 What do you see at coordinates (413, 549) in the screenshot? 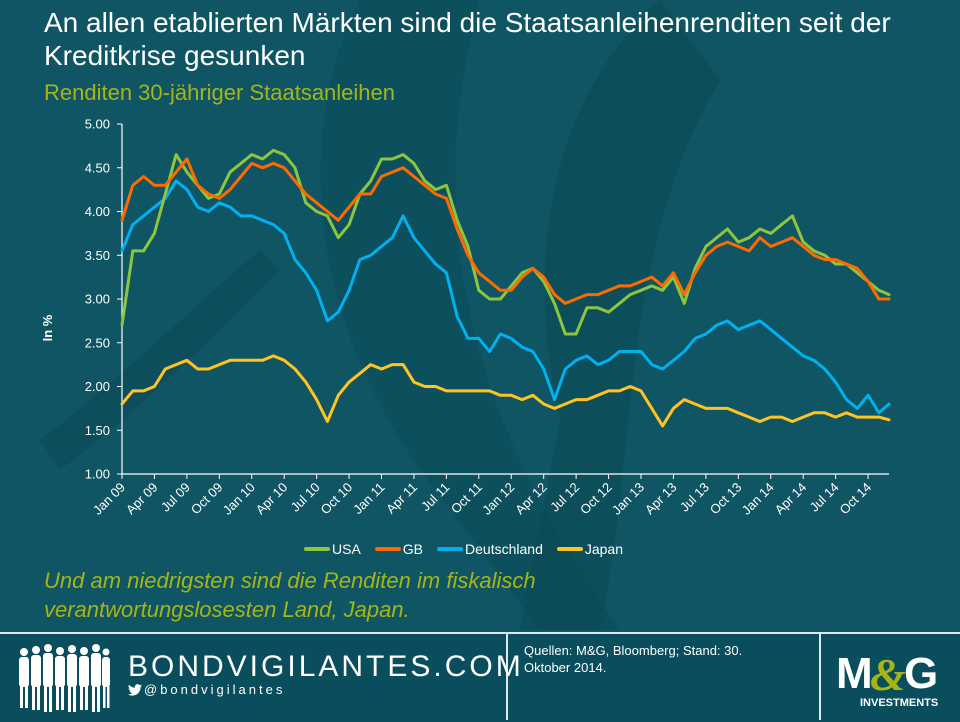
I see `legend-label-gb: GB` at bounding box center [413, 549].